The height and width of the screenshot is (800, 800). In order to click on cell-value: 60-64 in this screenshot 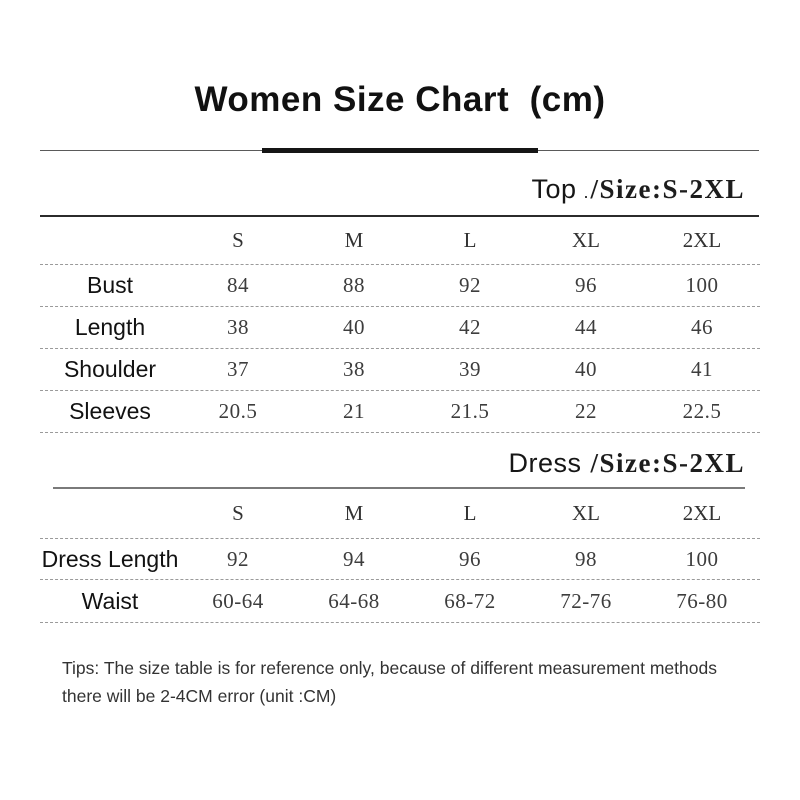, I will do `click(238, 600)`.